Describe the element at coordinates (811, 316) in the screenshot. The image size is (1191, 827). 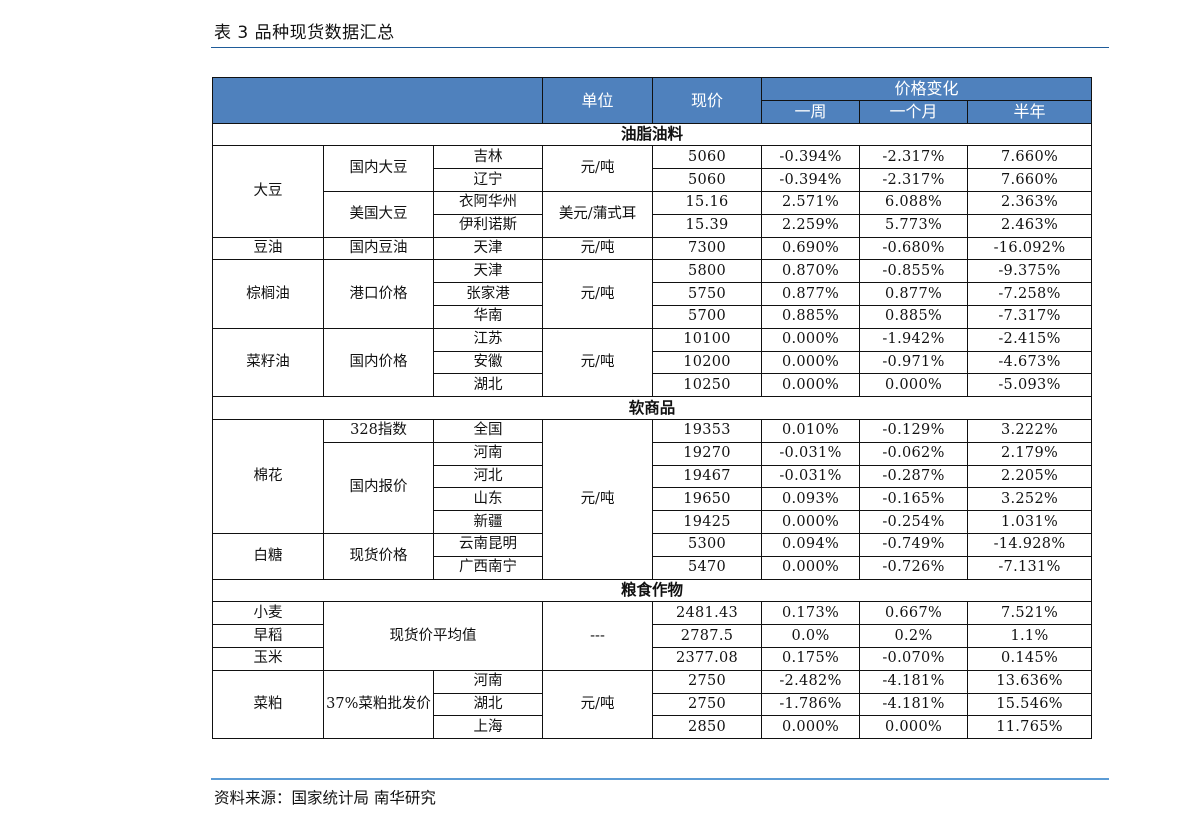
I see `week-change-cell: 0.885%` at that location.